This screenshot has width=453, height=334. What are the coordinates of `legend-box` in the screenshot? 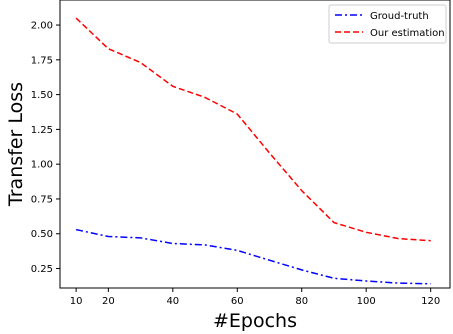 It's located at (387, 24).